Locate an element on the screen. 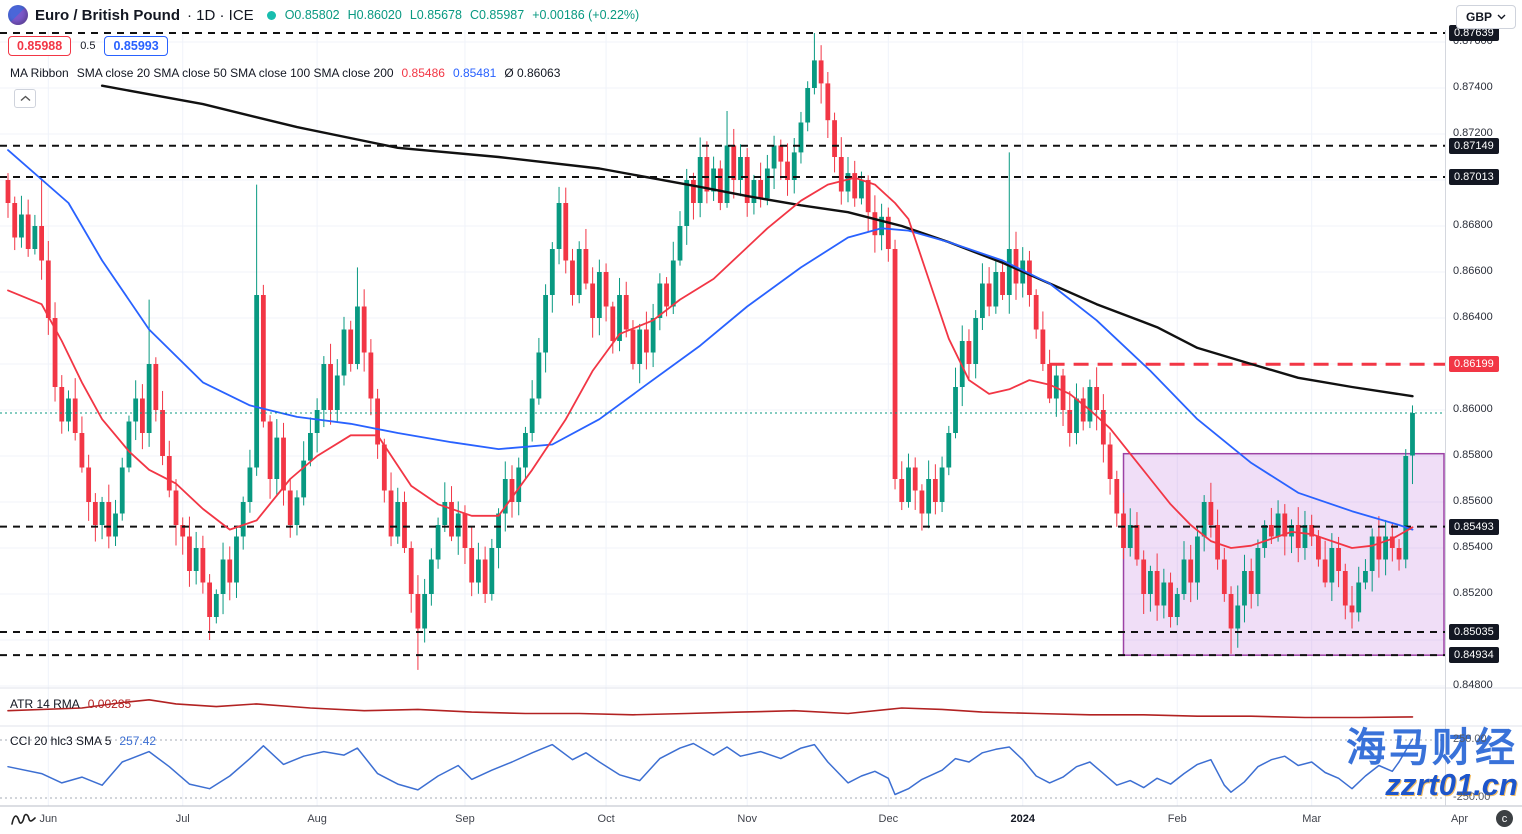  chevron-up-icon is located at coordinates (25, 98).